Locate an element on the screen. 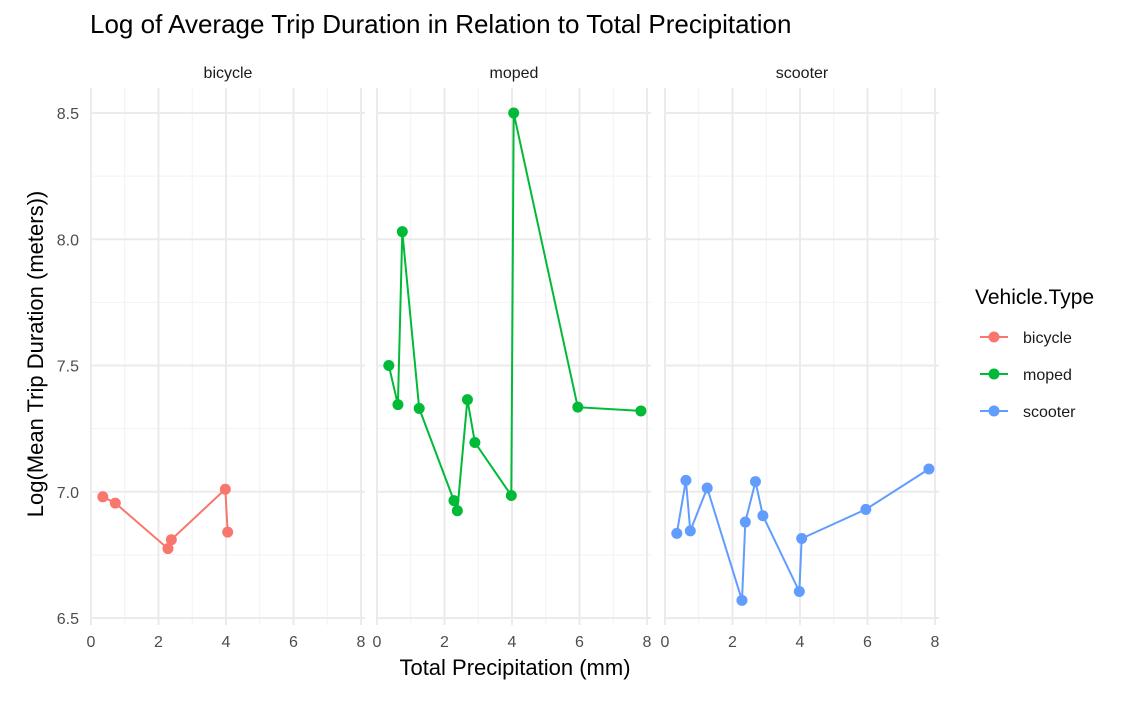  legend: Vehicle.Type bicycle moped scooter is located at coordinates (1034, 353).